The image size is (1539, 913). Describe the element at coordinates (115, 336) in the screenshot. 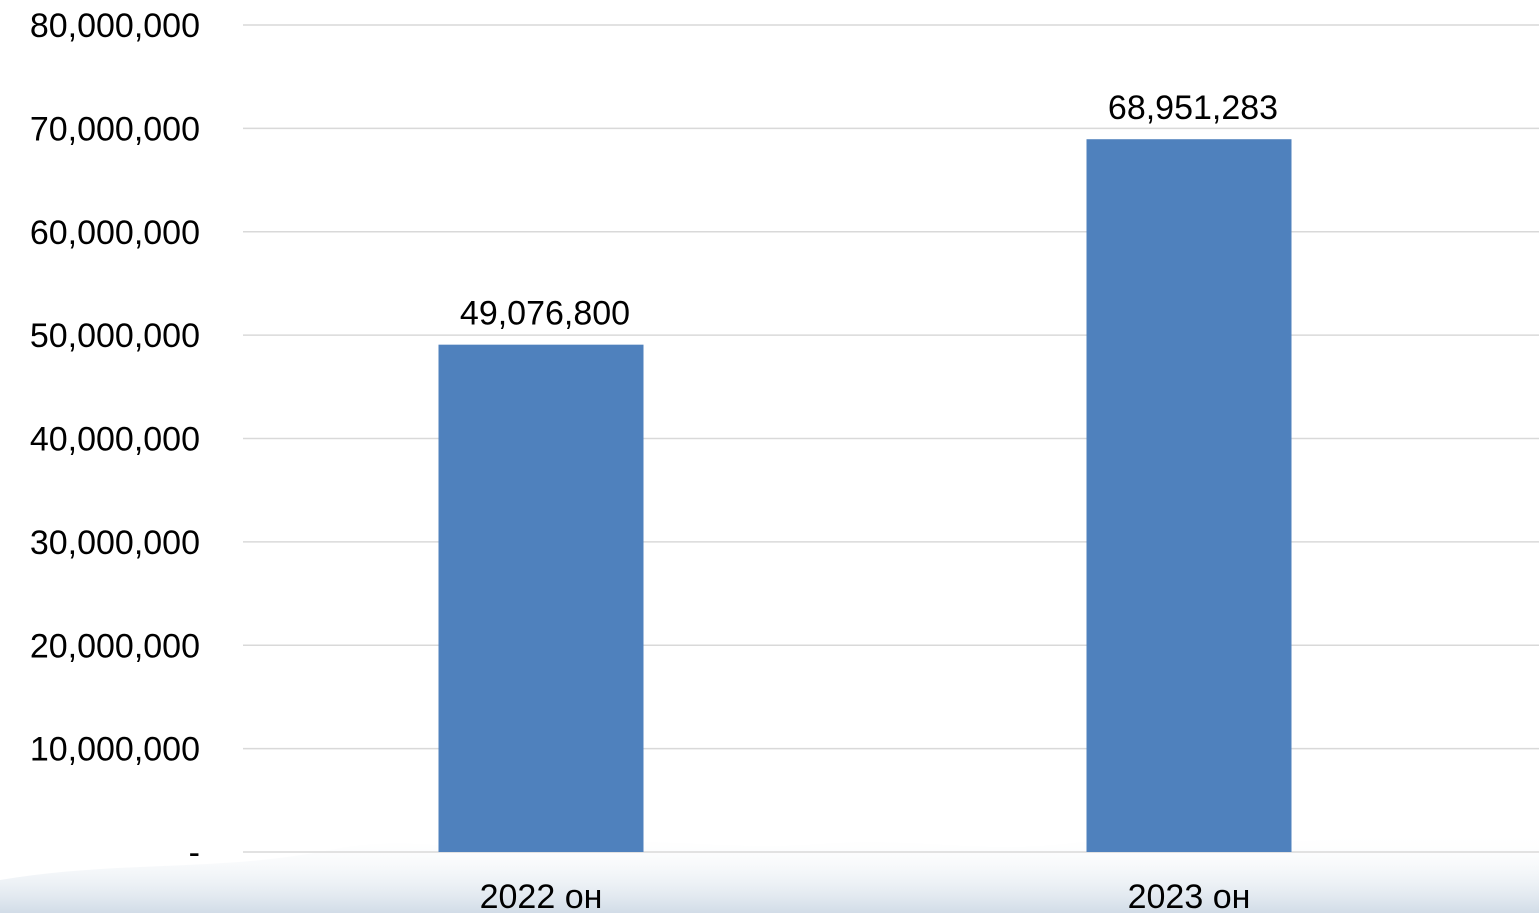

I see `y-tick-label: 50,000,000` at that location.